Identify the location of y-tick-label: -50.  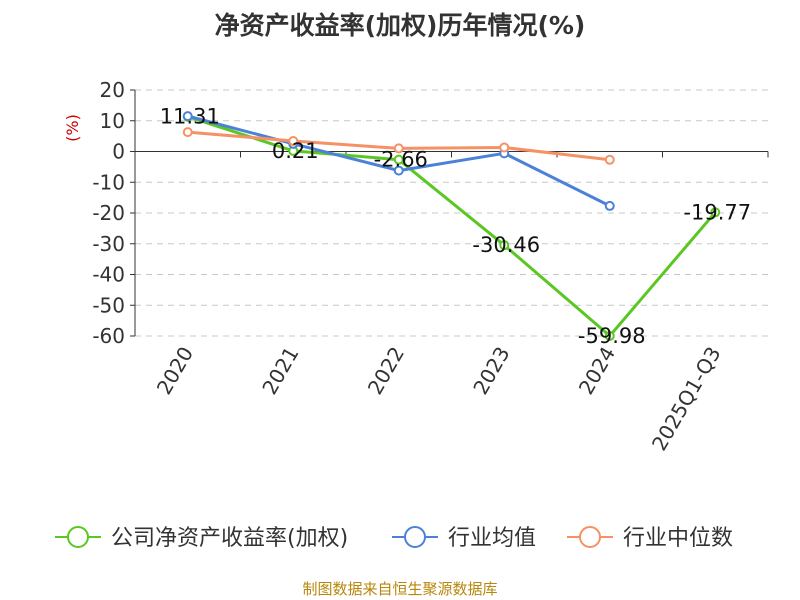
(108, 305).